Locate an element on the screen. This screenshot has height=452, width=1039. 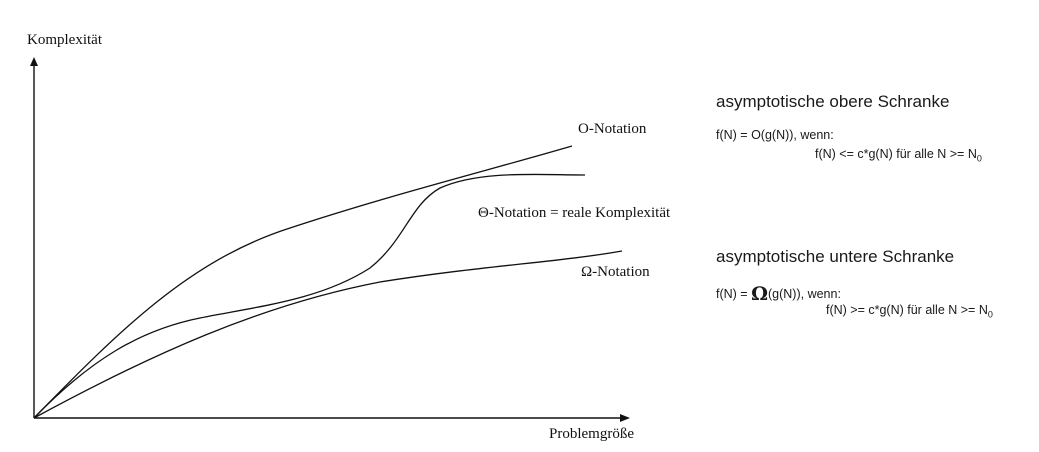
lower-bound-definition-post: (g(N)), wenn: is located at coordinates (804, 294).